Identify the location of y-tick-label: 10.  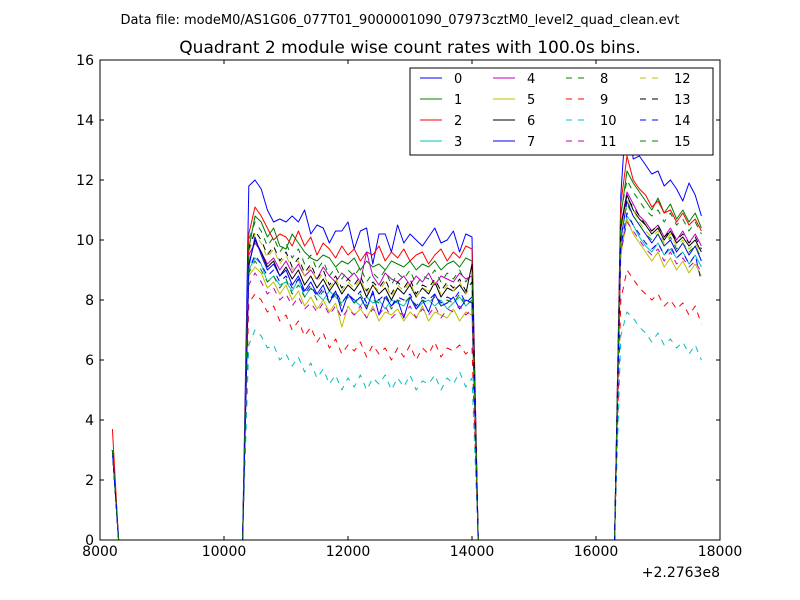
(85, 241).